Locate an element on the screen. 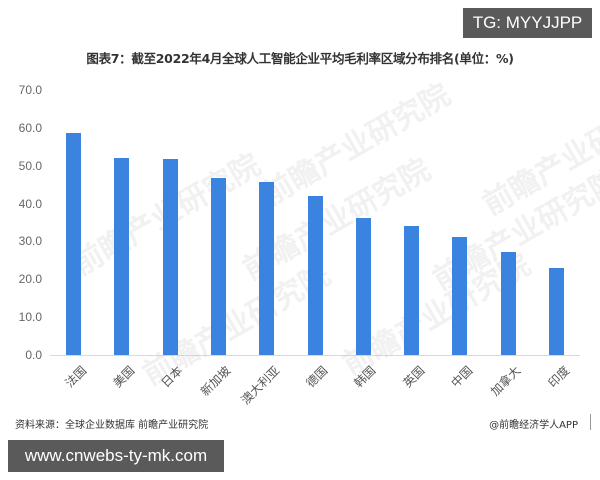  x-tick-label: 美国 is located at coordinates (124, 377).